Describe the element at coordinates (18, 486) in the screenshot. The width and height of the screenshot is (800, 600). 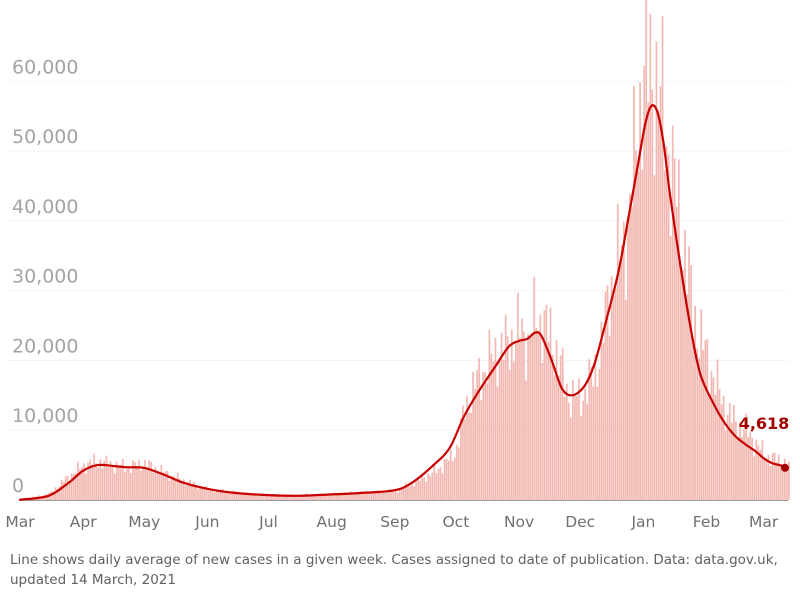
I see `y-tick-label: 0` at that location.